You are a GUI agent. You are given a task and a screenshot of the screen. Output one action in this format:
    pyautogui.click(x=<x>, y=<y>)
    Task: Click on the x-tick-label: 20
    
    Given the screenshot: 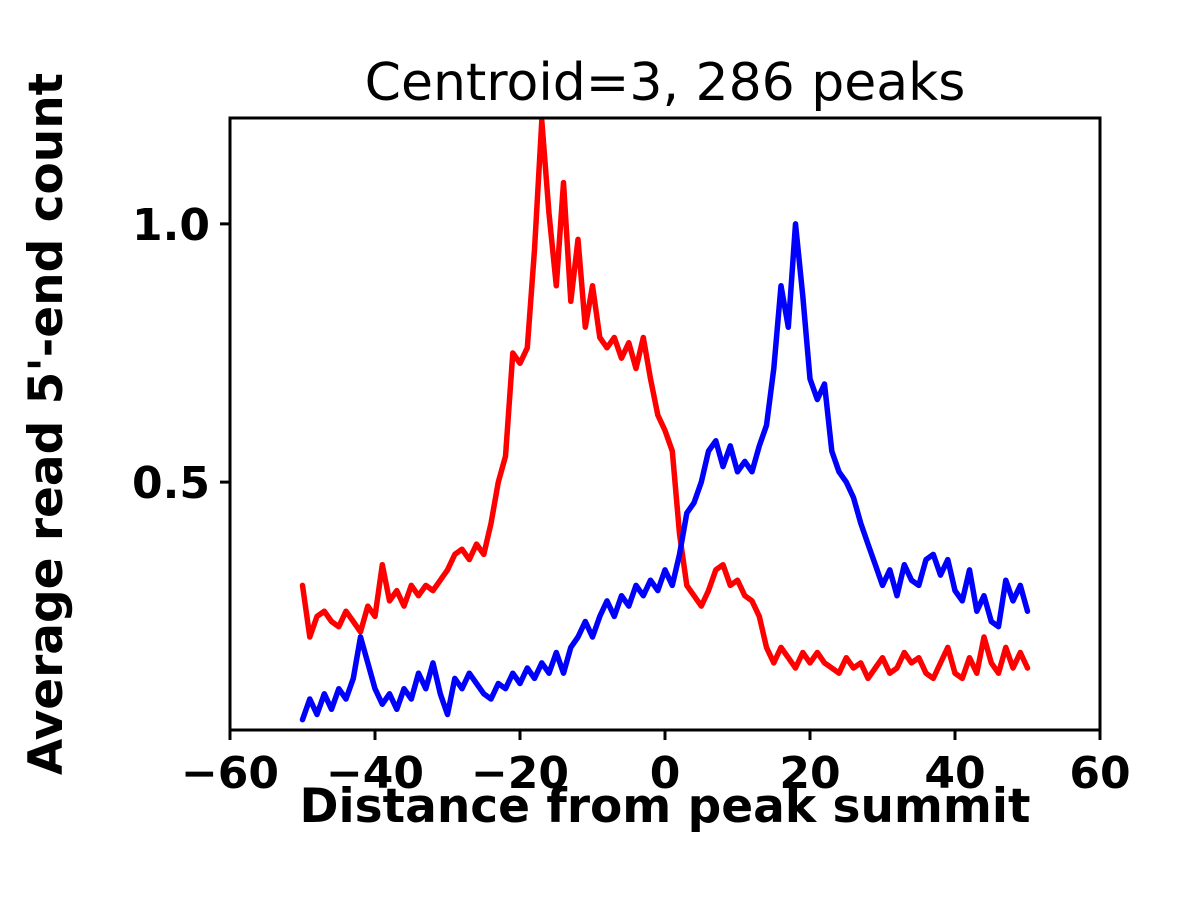 What is the action you would take?
    pyautogui.click(x=809, y=773)
    